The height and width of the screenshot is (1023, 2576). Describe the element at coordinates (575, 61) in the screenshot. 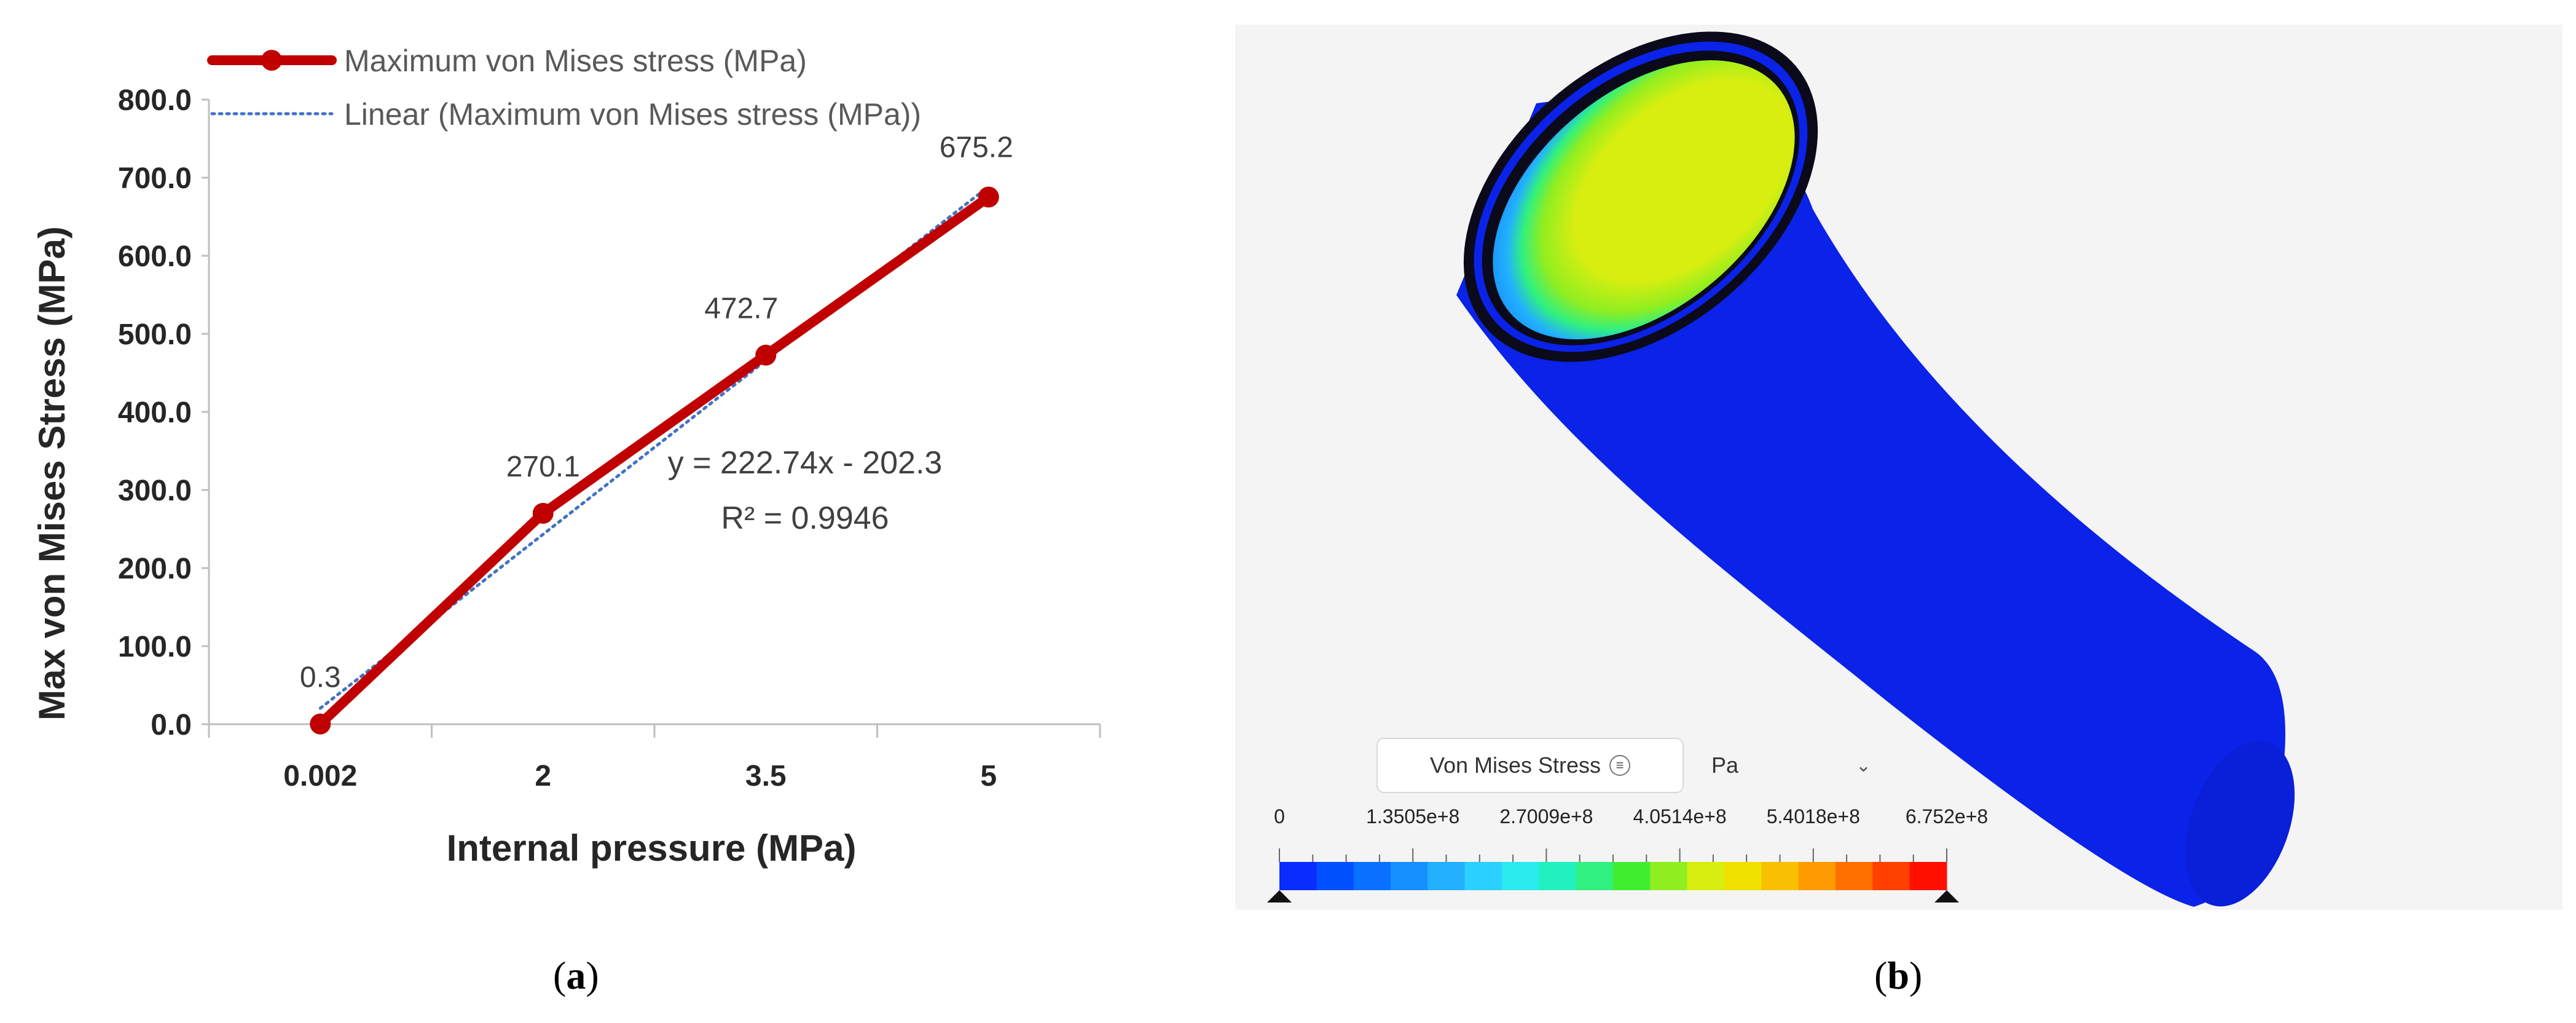

I see `legend-label-series: Maximum von Mises stress (MPa)` at that location.